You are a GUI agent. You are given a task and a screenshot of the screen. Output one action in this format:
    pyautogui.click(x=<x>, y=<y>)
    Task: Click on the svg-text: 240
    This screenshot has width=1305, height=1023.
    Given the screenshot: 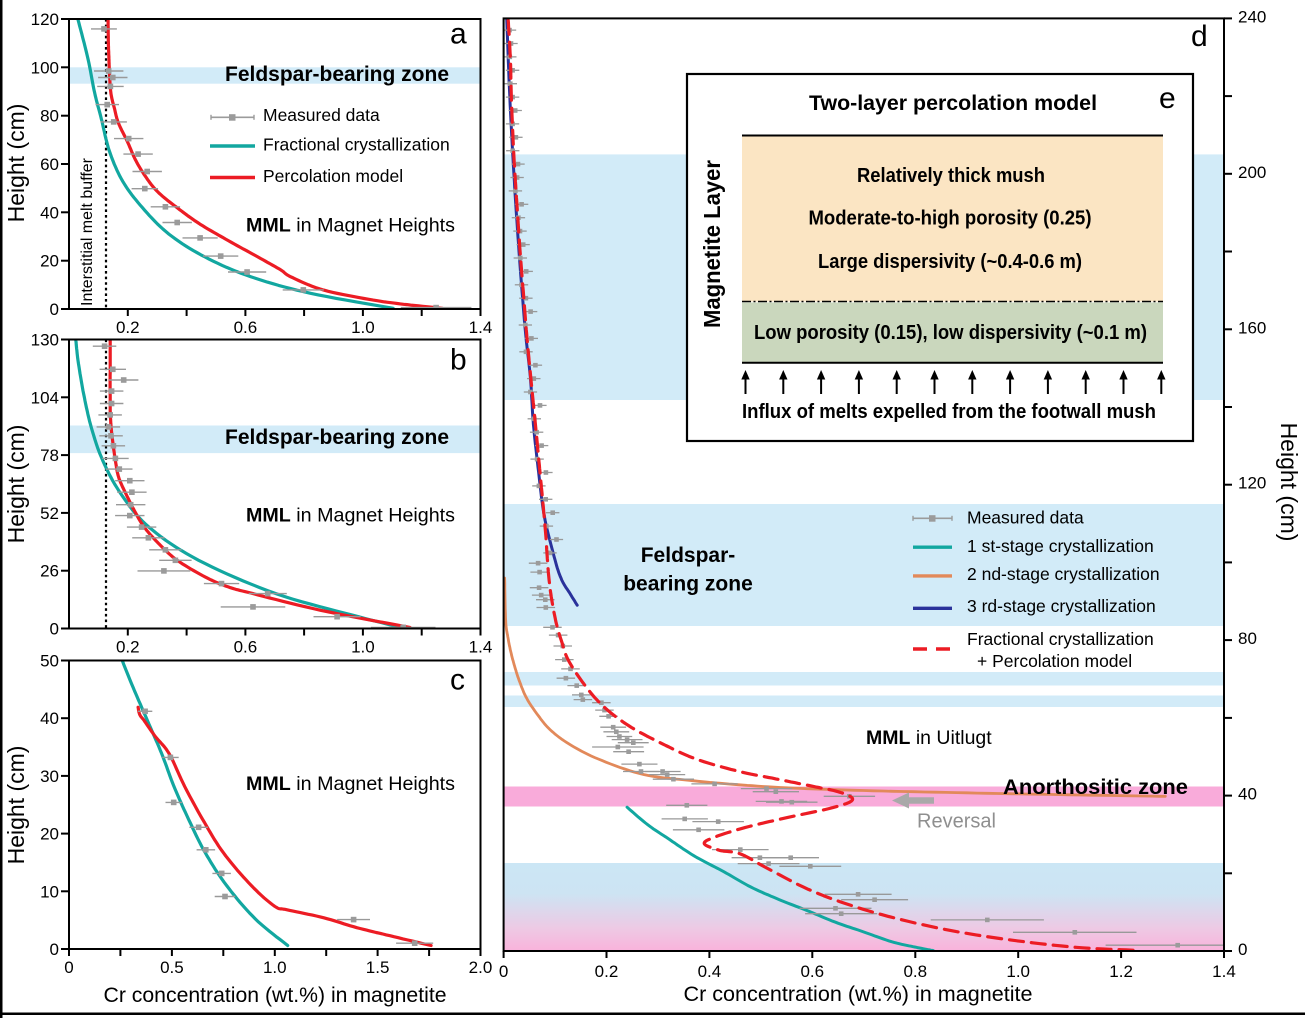 What is the action you would take?
    pyautogui.click(x=1252, y=16)
    